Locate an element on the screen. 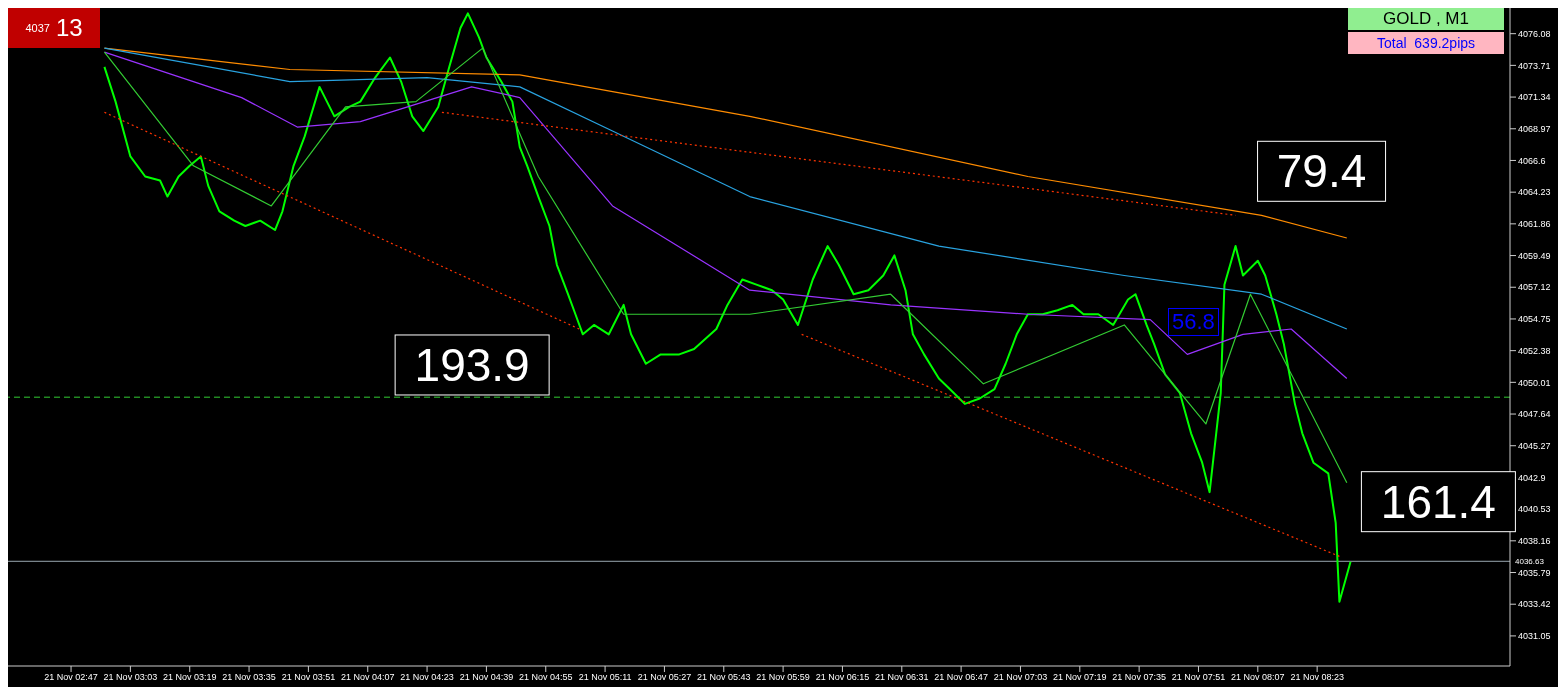 The image size is (1566, 687). y-tick-label: 4031.05 is located at coordinates (1534, 636).